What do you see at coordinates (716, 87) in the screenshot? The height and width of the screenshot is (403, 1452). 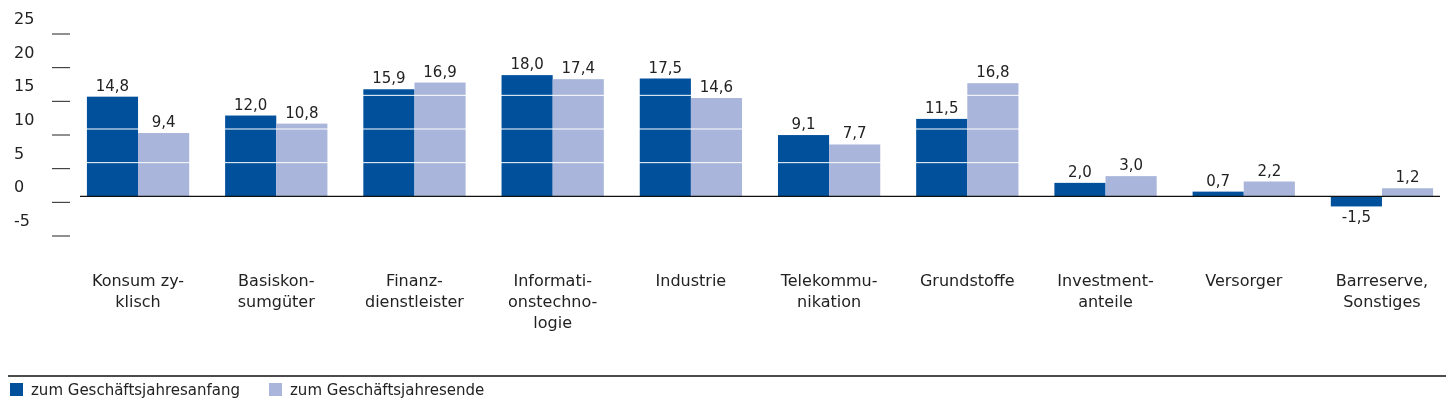 I see `data-label: 14,6` at bounding box center [716, 87].